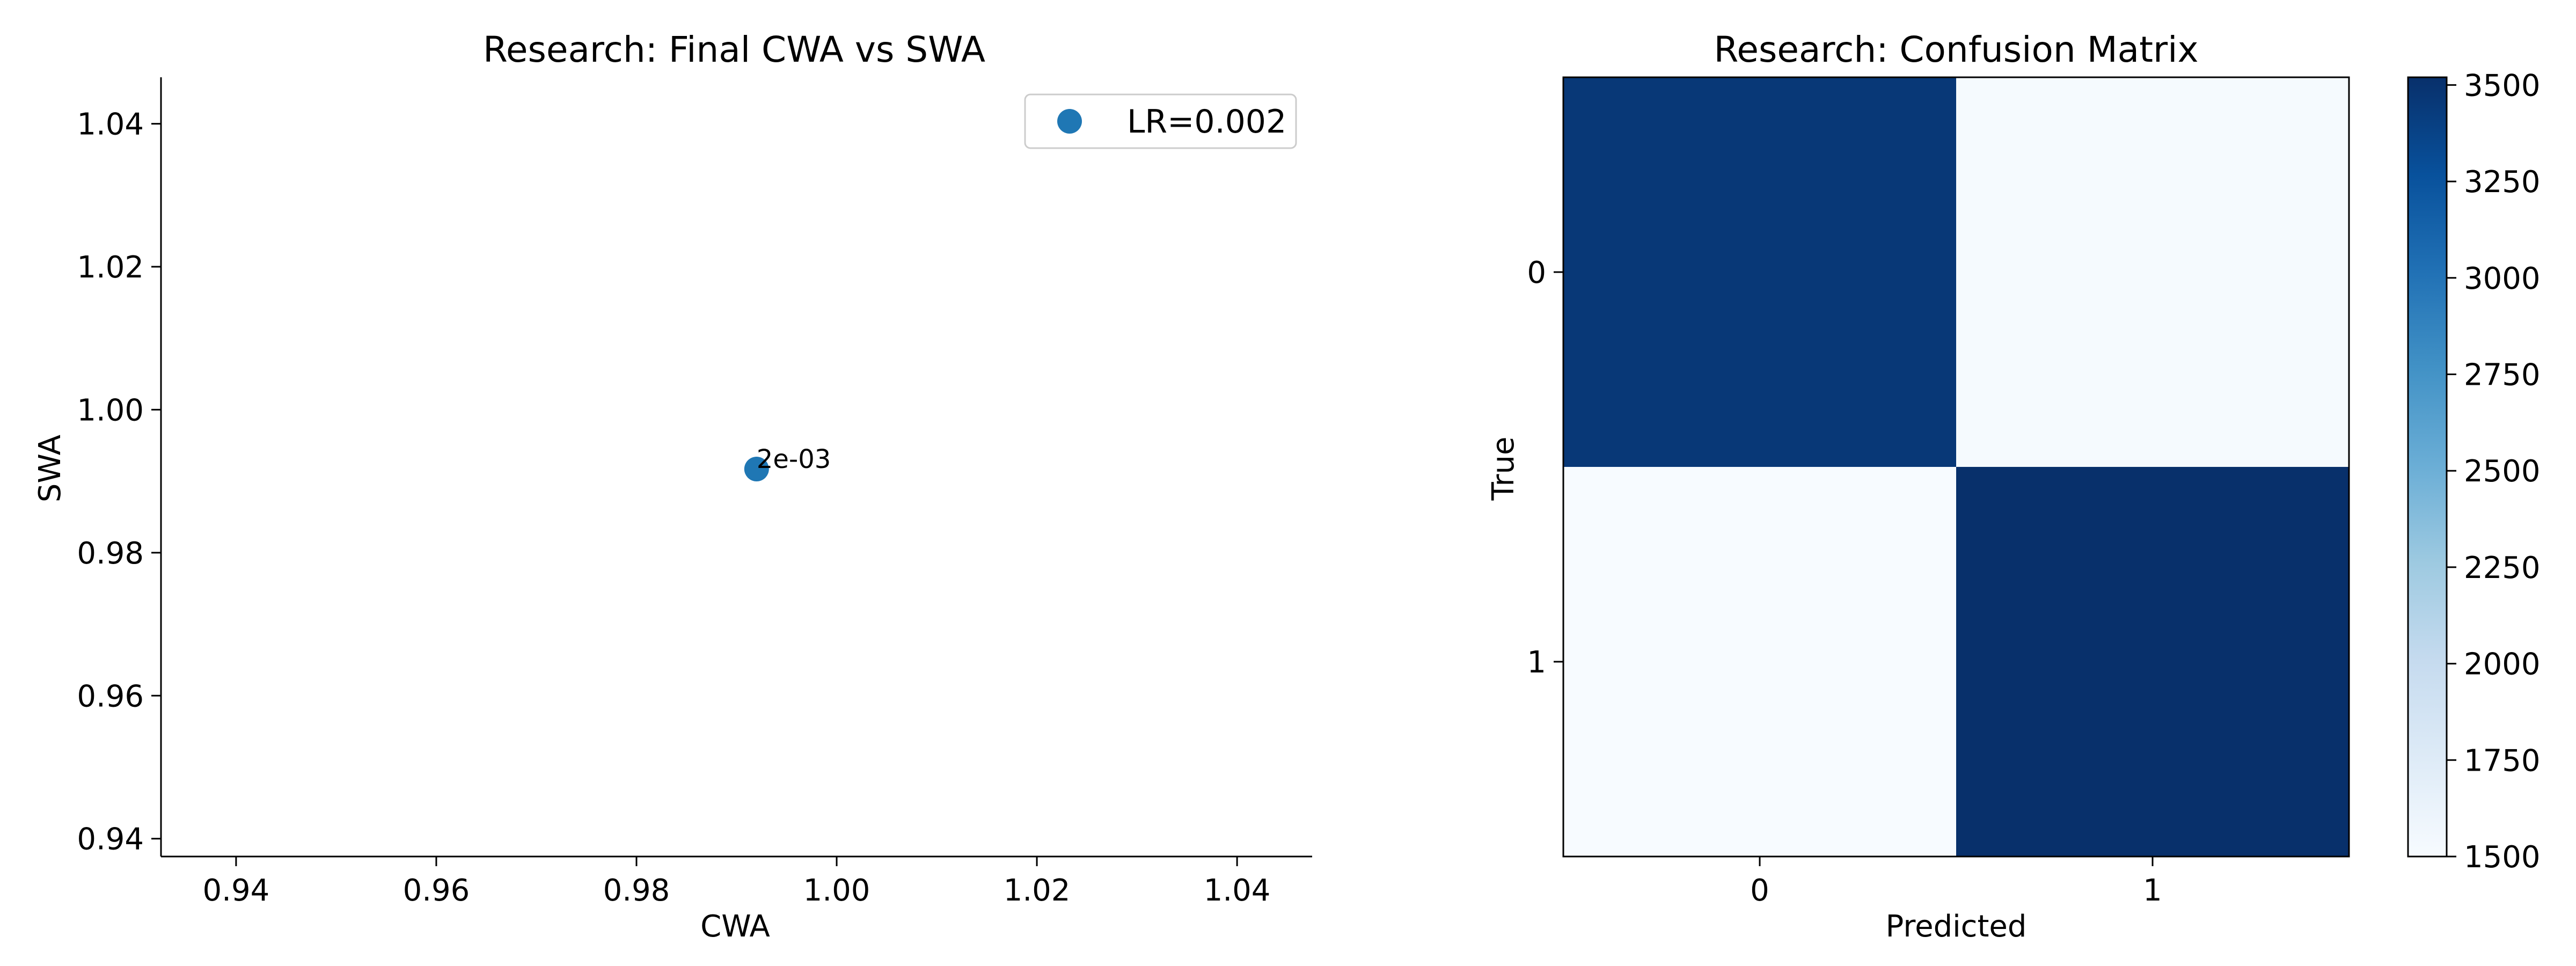 The image size is (2576, 966). What do you see at coordinates (2502, 857) in the screenshot?
I see `colorbar-tick-label: 1500` at bounding box center [2502, 857].